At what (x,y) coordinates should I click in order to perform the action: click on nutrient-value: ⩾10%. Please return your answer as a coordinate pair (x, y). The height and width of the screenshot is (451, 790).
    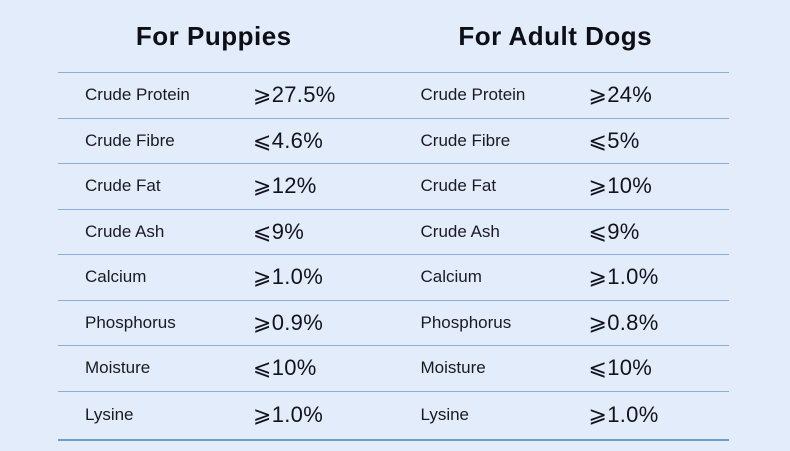
    Looking at the image, I should click on (620, 186).